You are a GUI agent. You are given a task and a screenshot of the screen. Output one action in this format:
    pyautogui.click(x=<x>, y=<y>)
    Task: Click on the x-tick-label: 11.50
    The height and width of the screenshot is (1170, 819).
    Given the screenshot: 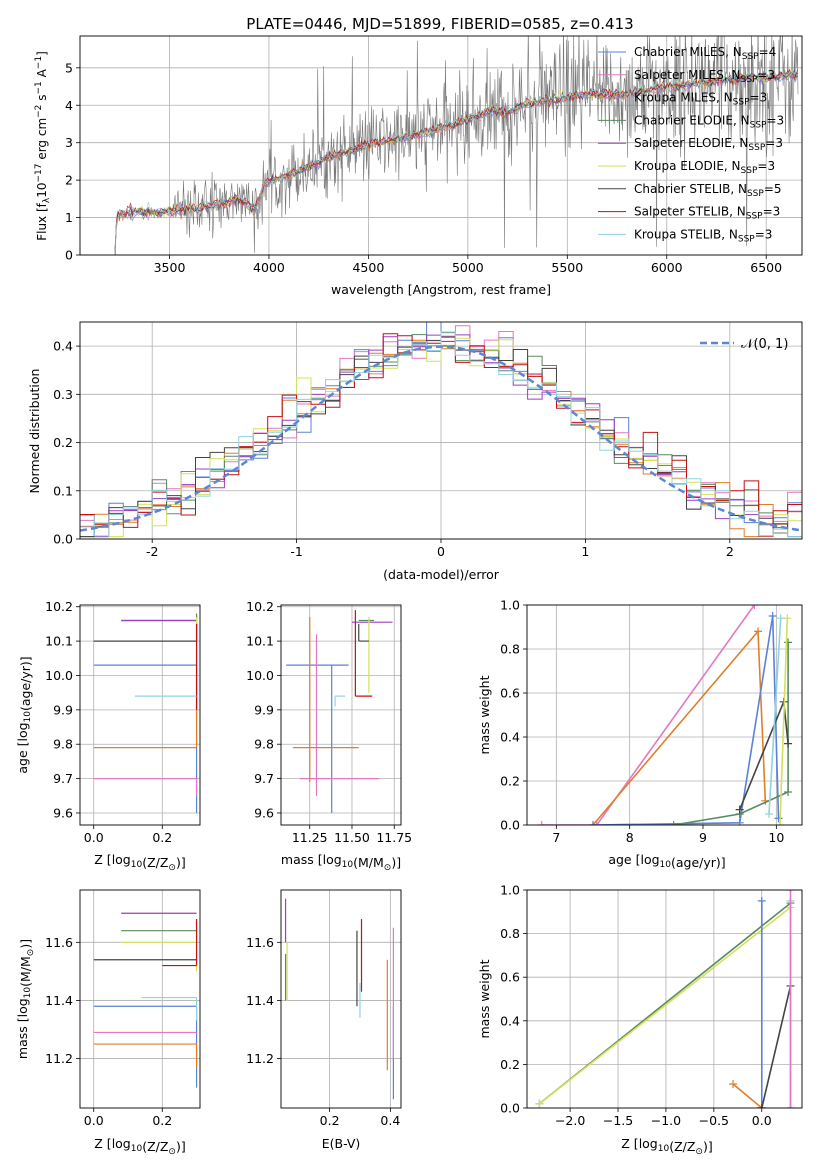 What is the action you would take?
    pyautogui.click(x=352, y=837)
    